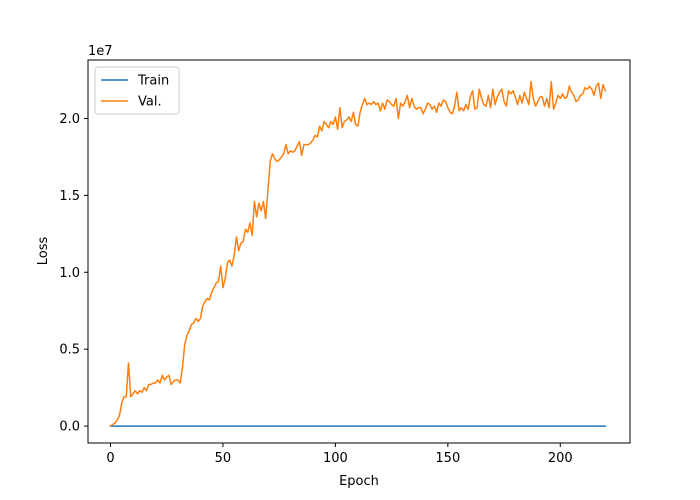 The image size is (700, 500). What do you see at coordinates (560, 458) in the screenshot?
I see `x-tick-label: 200` at bounding box center [560, 458].